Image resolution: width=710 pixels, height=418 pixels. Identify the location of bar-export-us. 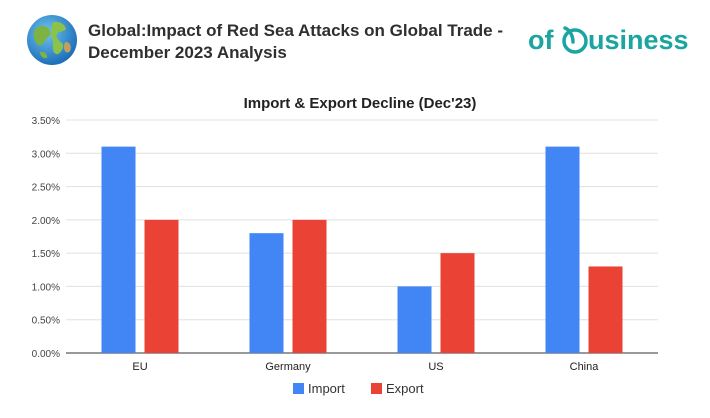
(457, 303).